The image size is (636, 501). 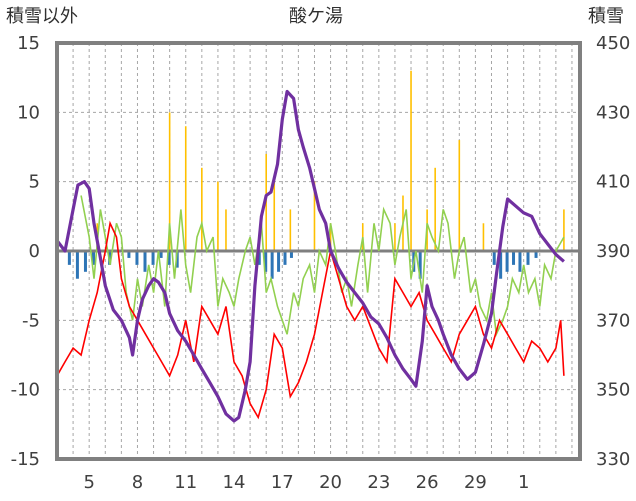 I want to click on x-tick-label: 26, so click(x=427, y=482).